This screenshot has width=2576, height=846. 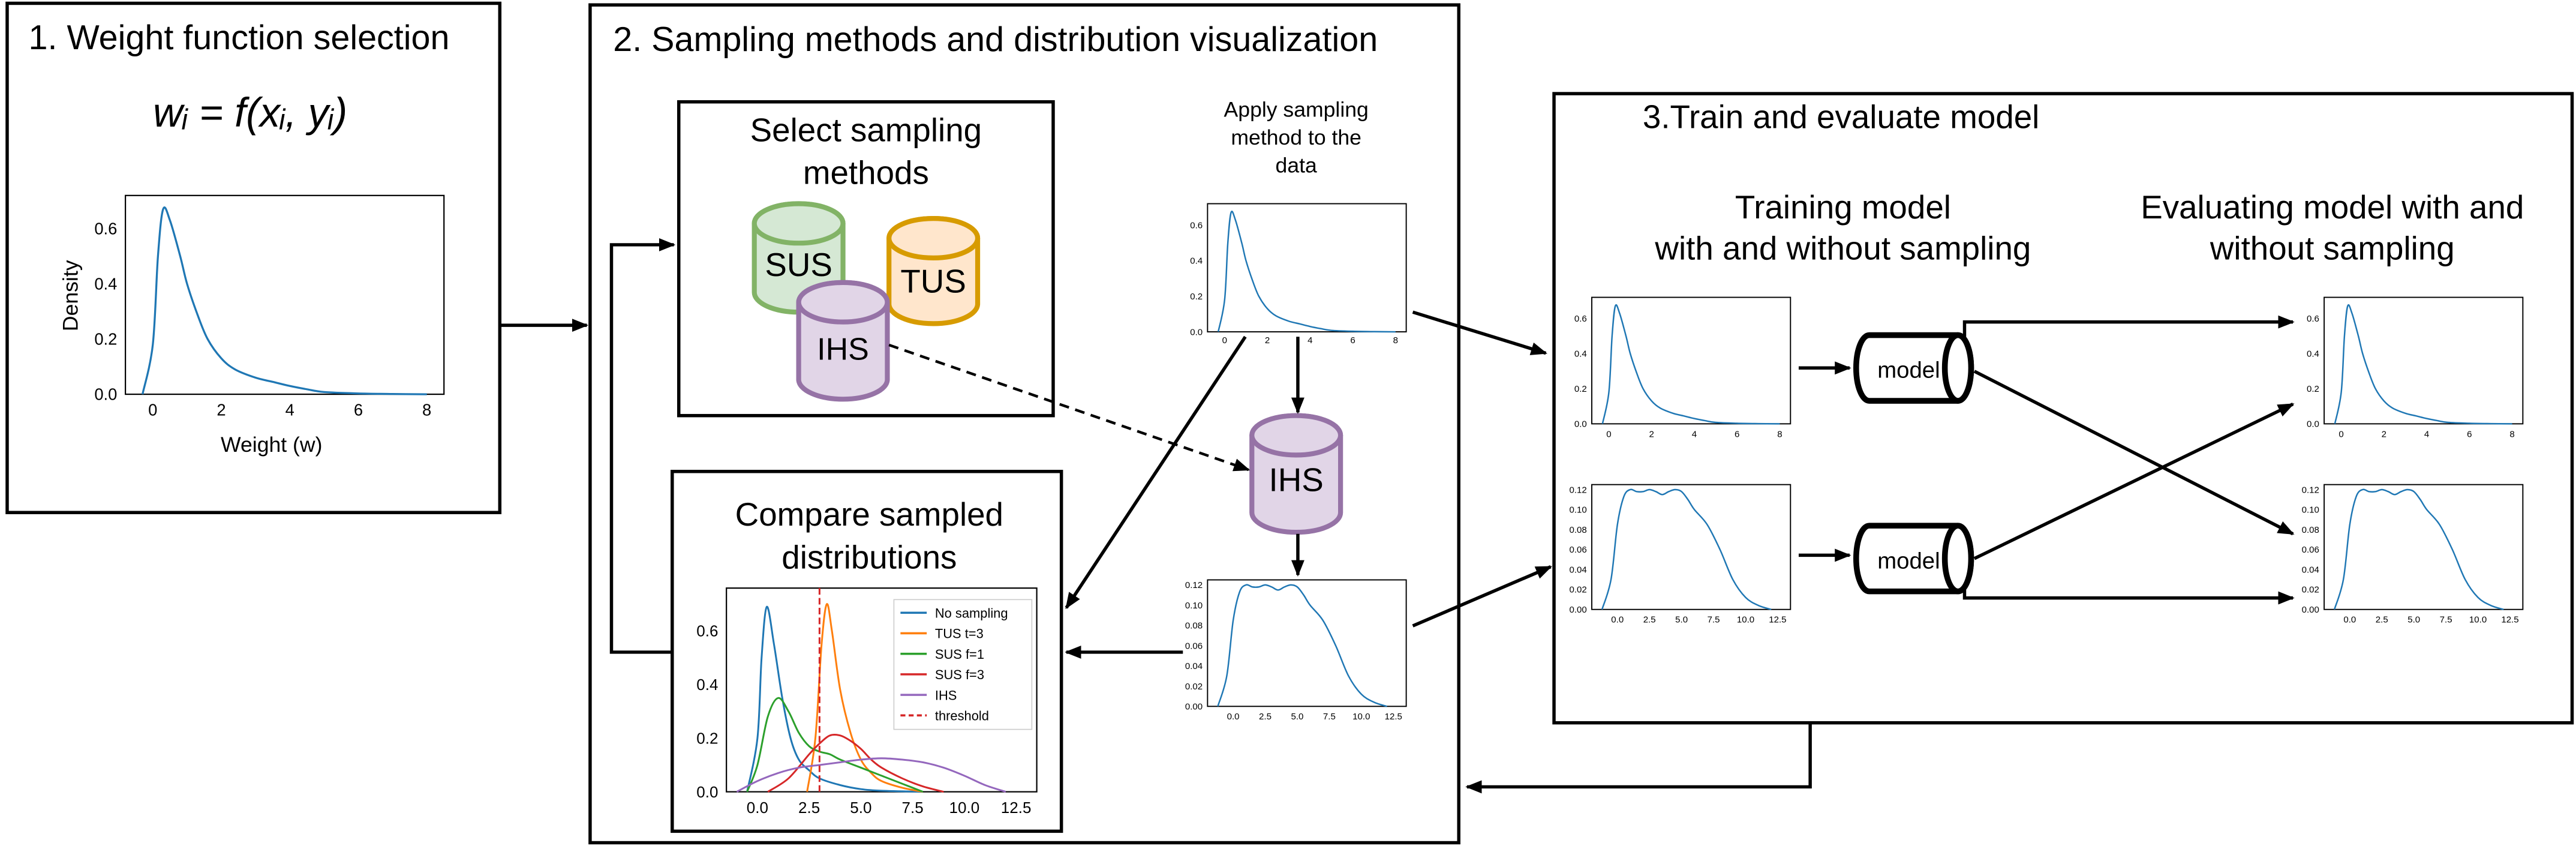 I want to click on panel3-title: 3.Train and evaluate model, so click(x=1841, y=117).